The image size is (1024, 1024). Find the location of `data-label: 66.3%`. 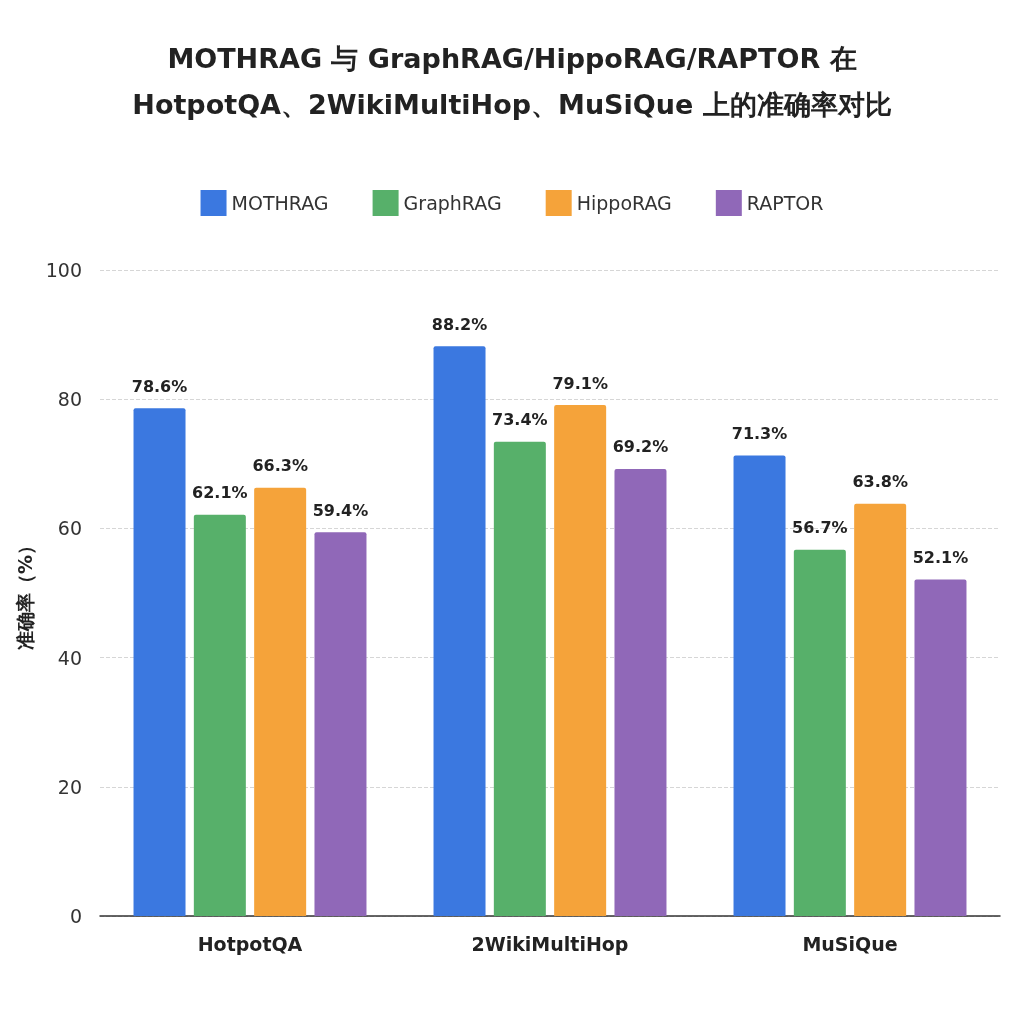

data-label: 66.3% is located at coordinates (280, 466).